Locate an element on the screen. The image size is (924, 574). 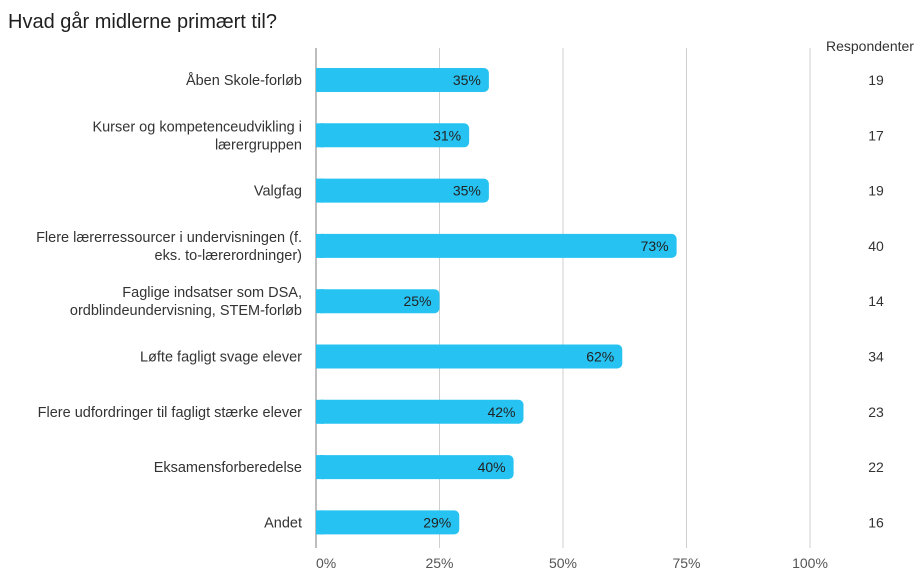
bar-value-label: 42% is located at coordinates (501, 412).